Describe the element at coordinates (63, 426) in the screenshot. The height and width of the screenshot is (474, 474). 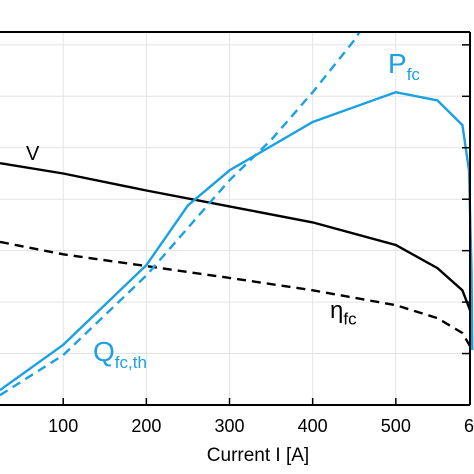
I see `x-tick-label: 100` at that location.